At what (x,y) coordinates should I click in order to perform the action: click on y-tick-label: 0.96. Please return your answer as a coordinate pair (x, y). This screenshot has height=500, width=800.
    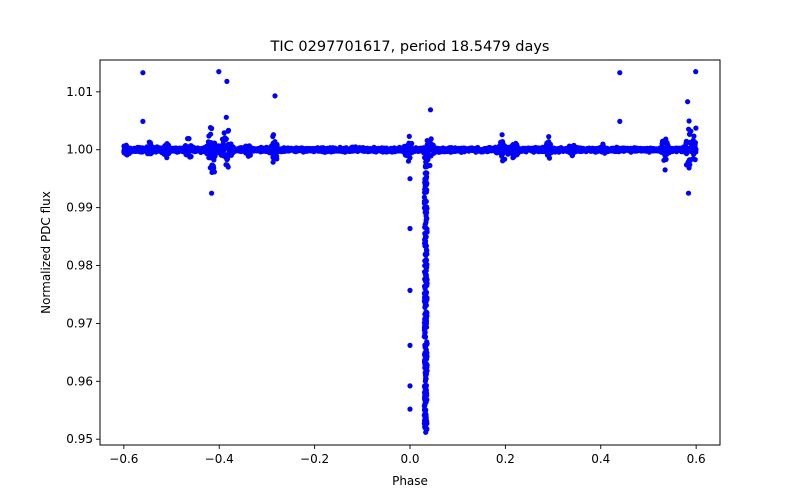
    Looking at the image, I should click on (79, 381).